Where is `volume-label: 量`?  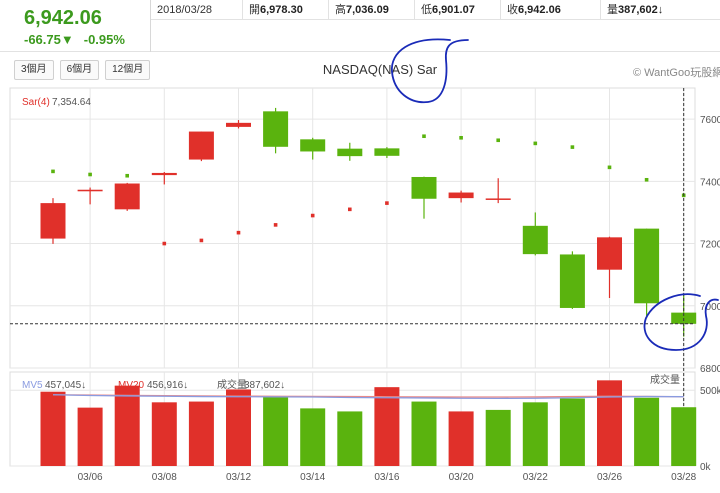 volume-label: 量 is located at coordinates (612, 10).